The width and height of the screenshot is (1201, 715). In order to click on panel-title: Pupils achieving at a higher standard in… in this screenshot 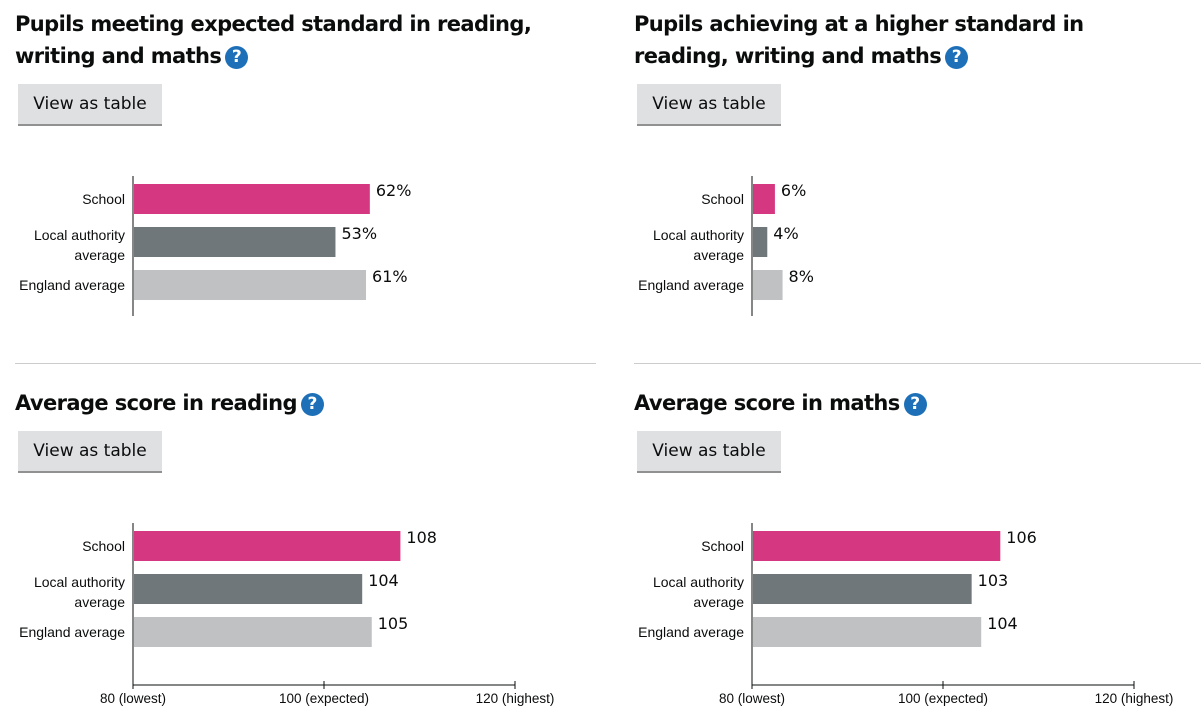, I will do `click(894, 40)`.